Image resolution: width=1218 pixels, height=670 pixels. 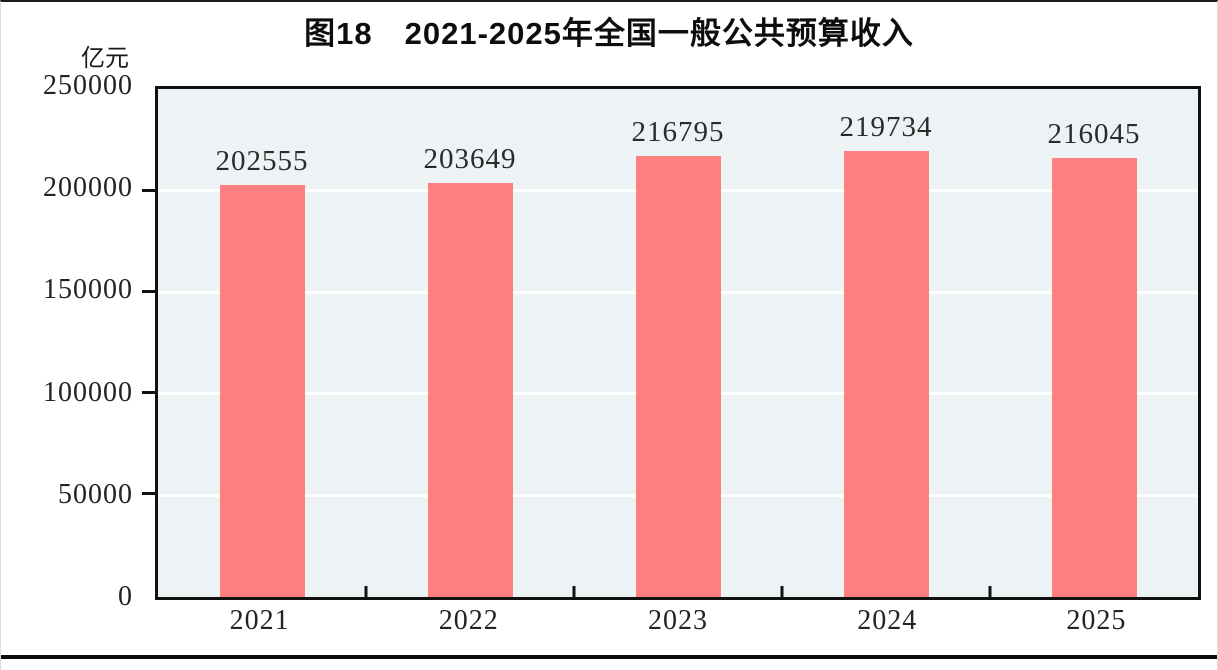 I want to click on chart-title: 图18 2021-2025年全国一般公共预算收入, so click(x=609, y=33).